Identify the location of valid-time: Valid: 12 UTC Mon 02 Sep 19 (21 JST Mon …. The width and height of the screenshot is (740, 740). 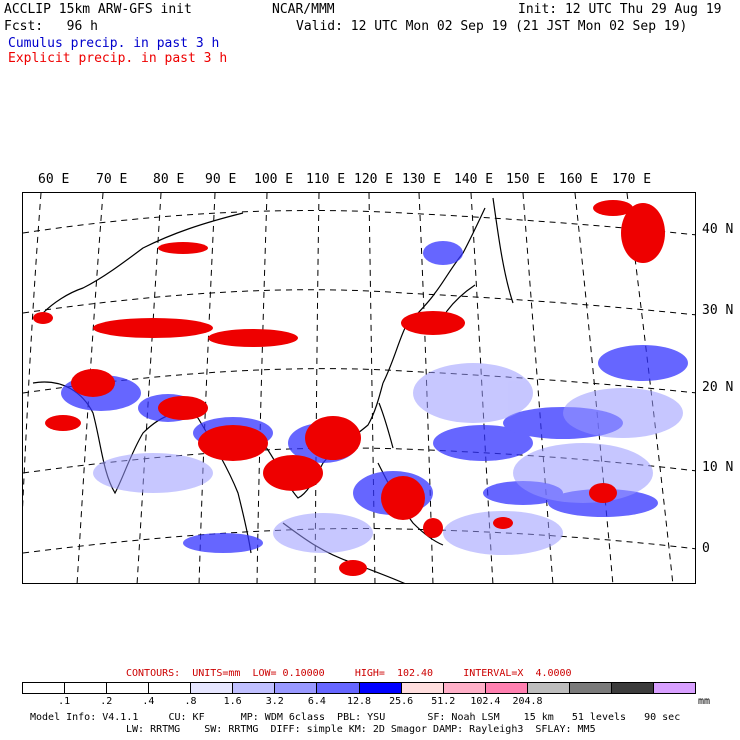
(492, 26).